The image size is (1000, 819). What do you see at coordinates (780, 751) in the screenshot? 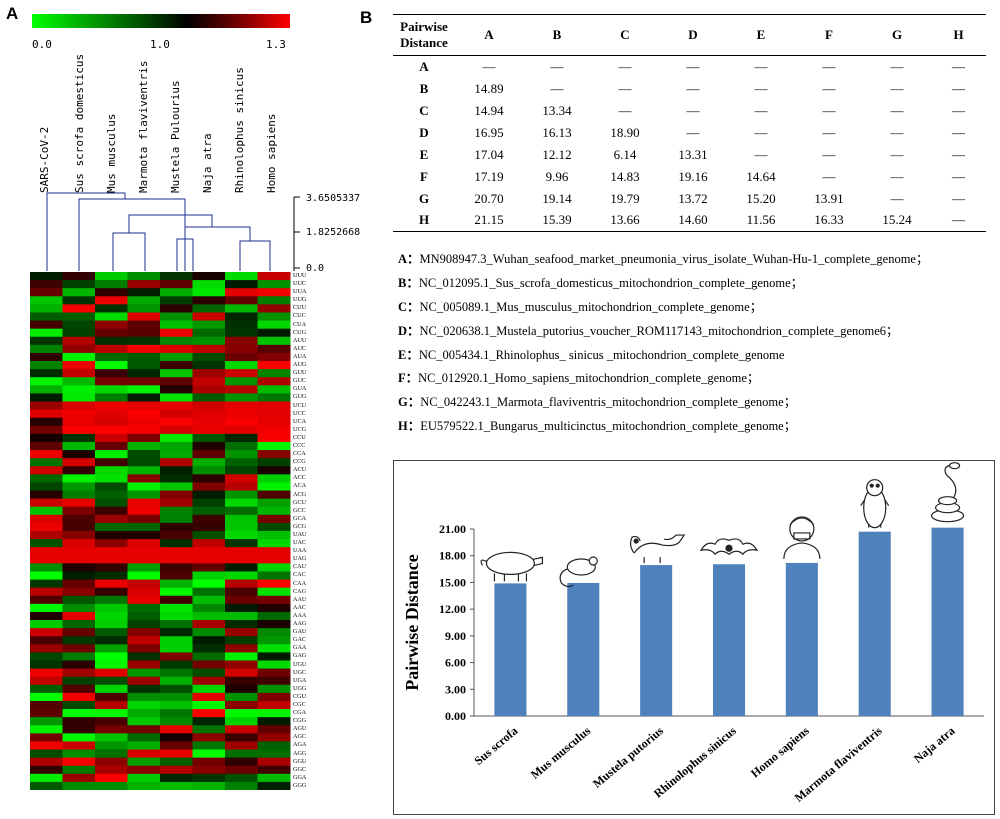
I see `category-label: Homo sapiens` at bounding box center [780, 751].